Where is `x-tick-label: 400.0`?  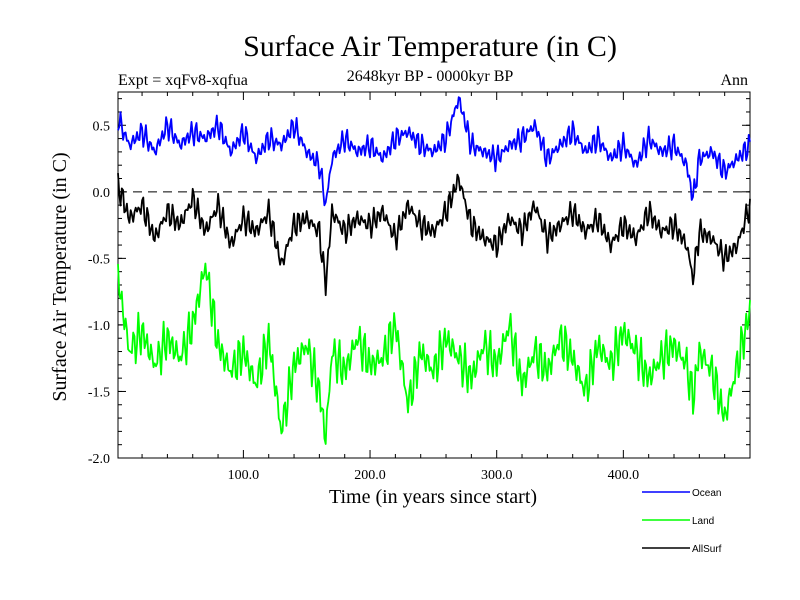 x-tick-label: 400.0 is located at coordinates (624, 475).